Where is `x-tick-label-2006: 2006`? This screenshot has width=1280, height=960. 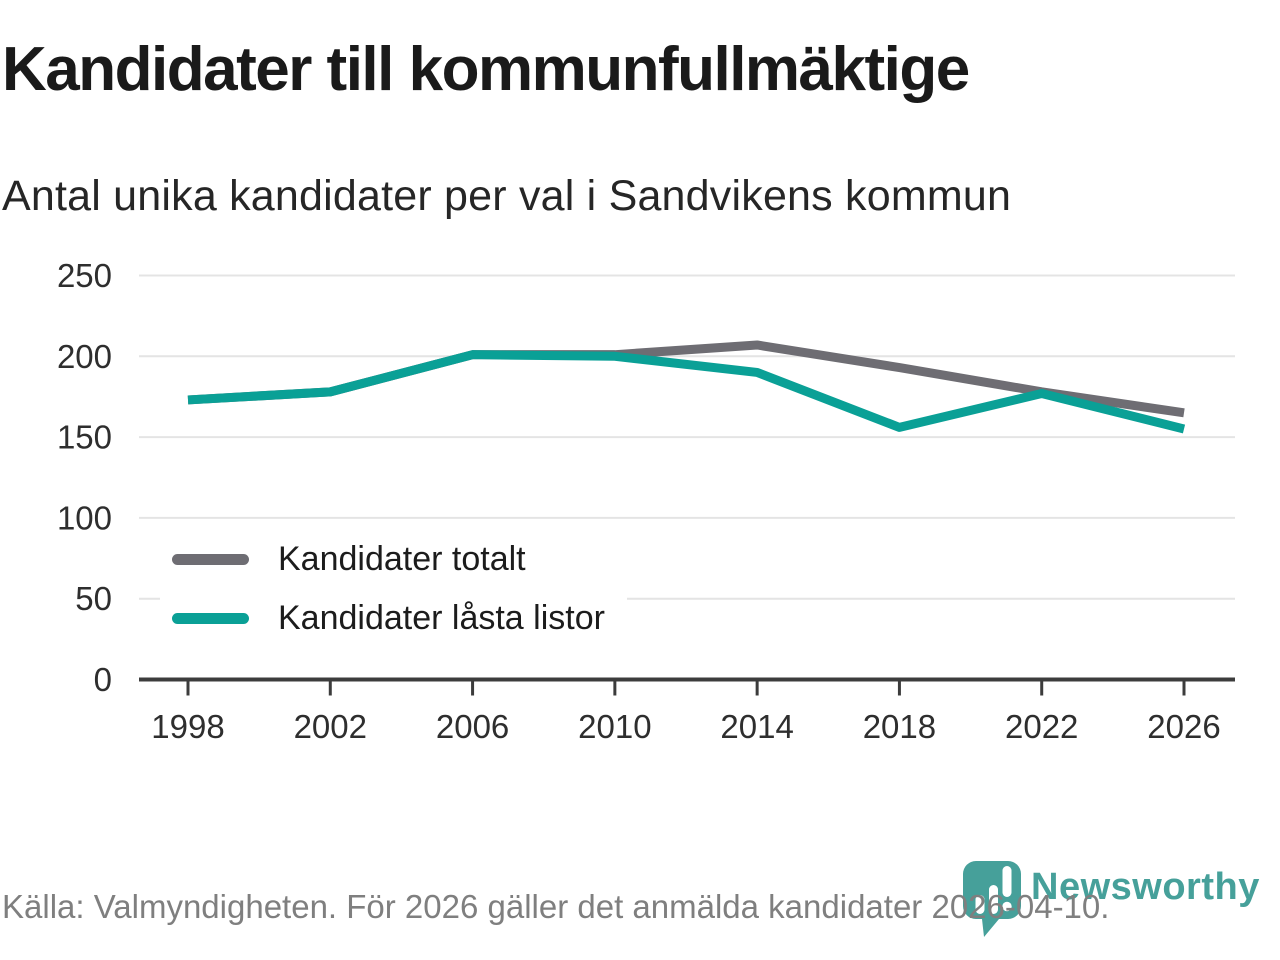 x-tick-label-2006: 2006 is located at coordinates (472, 726).